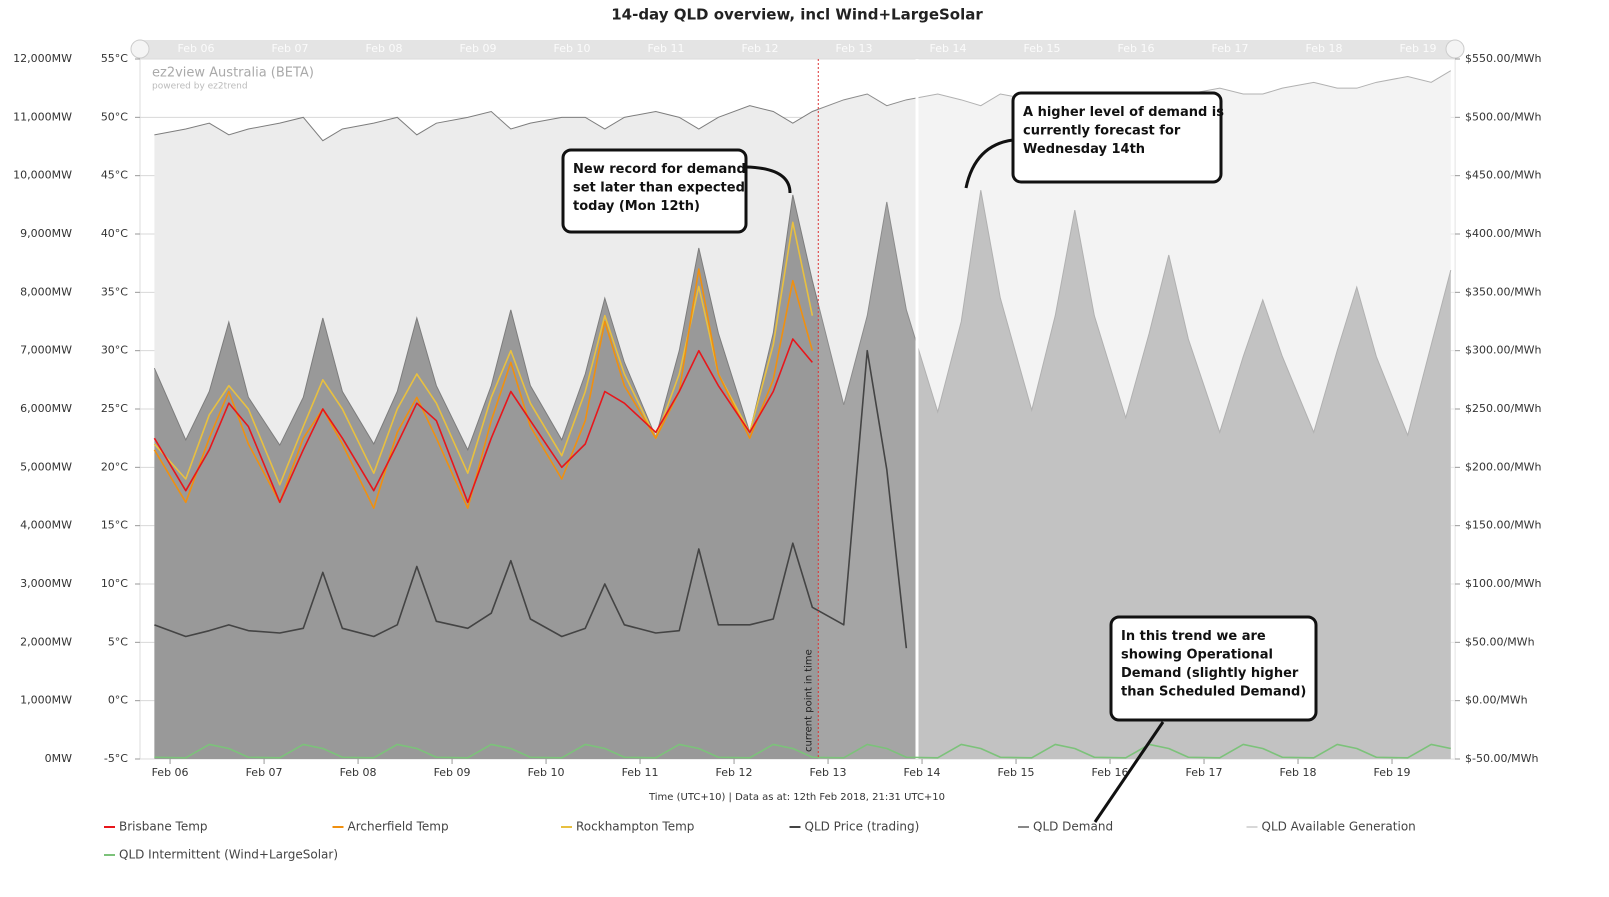  I want to click on current-time-label: current point in time, so click(808, 700).